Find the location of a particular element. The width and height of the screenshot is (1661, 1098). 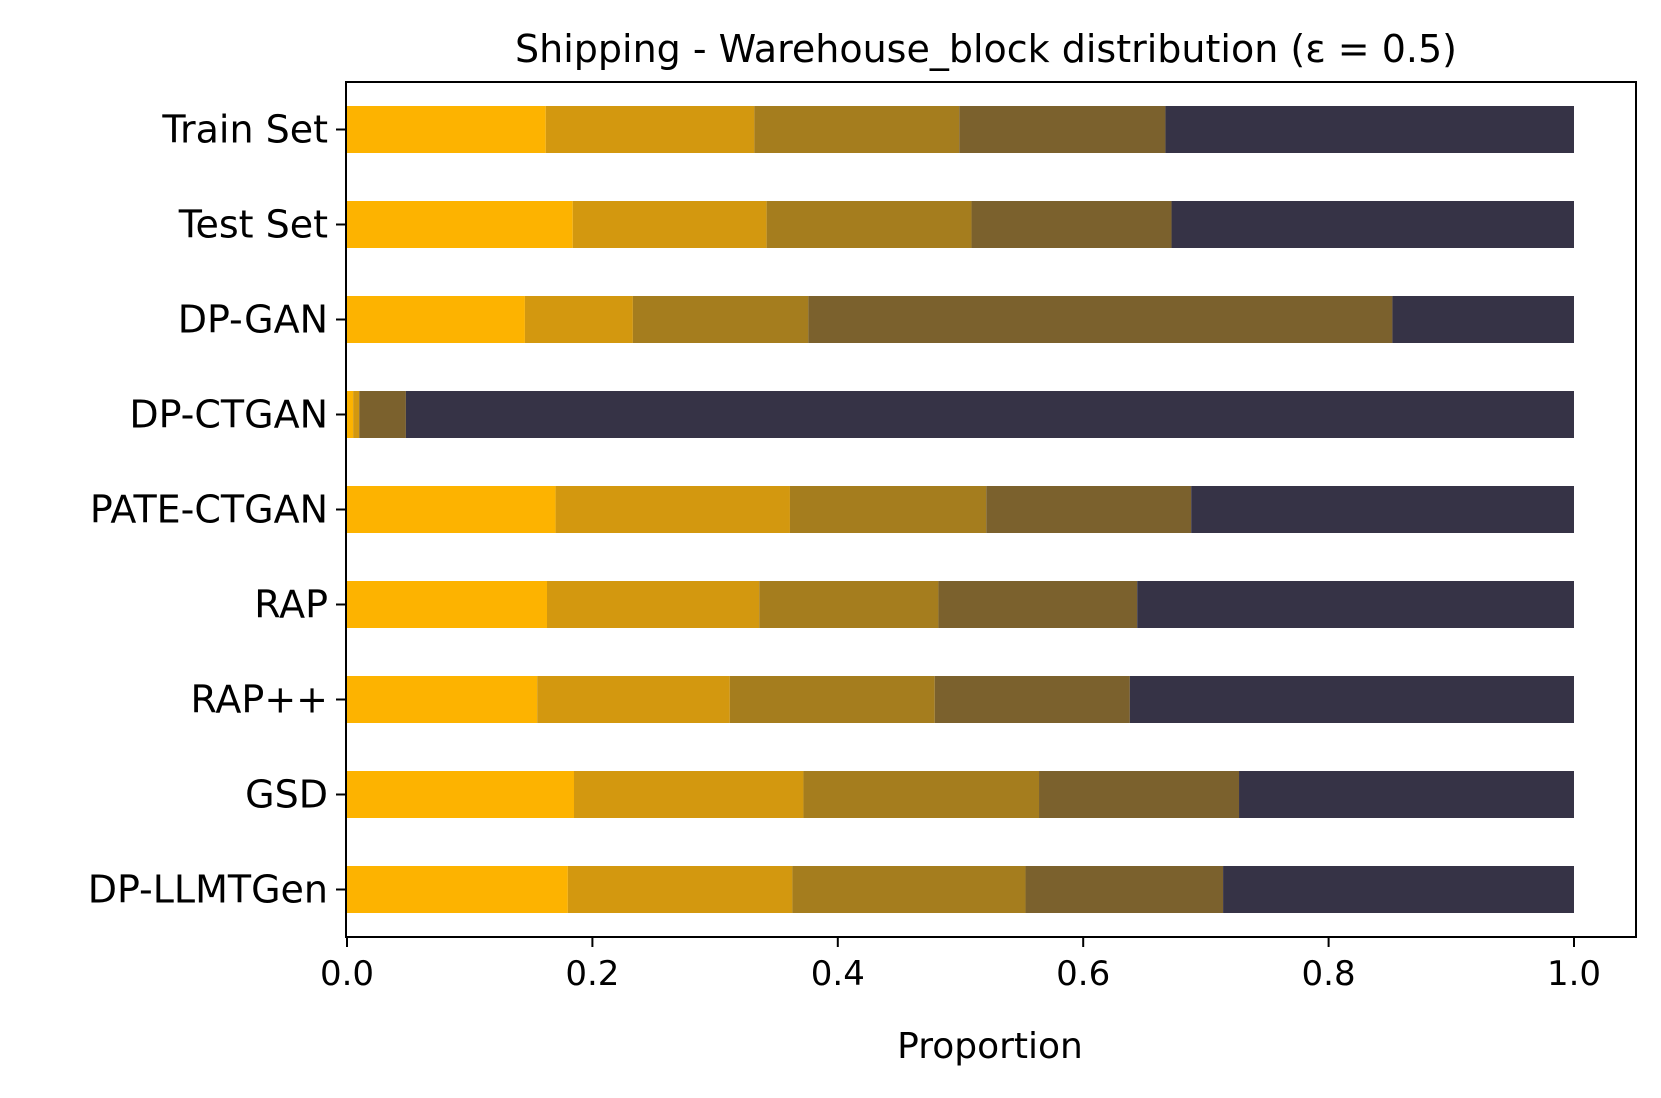

x-tick-label: 0.8 is located at coordinates (1329, 974).